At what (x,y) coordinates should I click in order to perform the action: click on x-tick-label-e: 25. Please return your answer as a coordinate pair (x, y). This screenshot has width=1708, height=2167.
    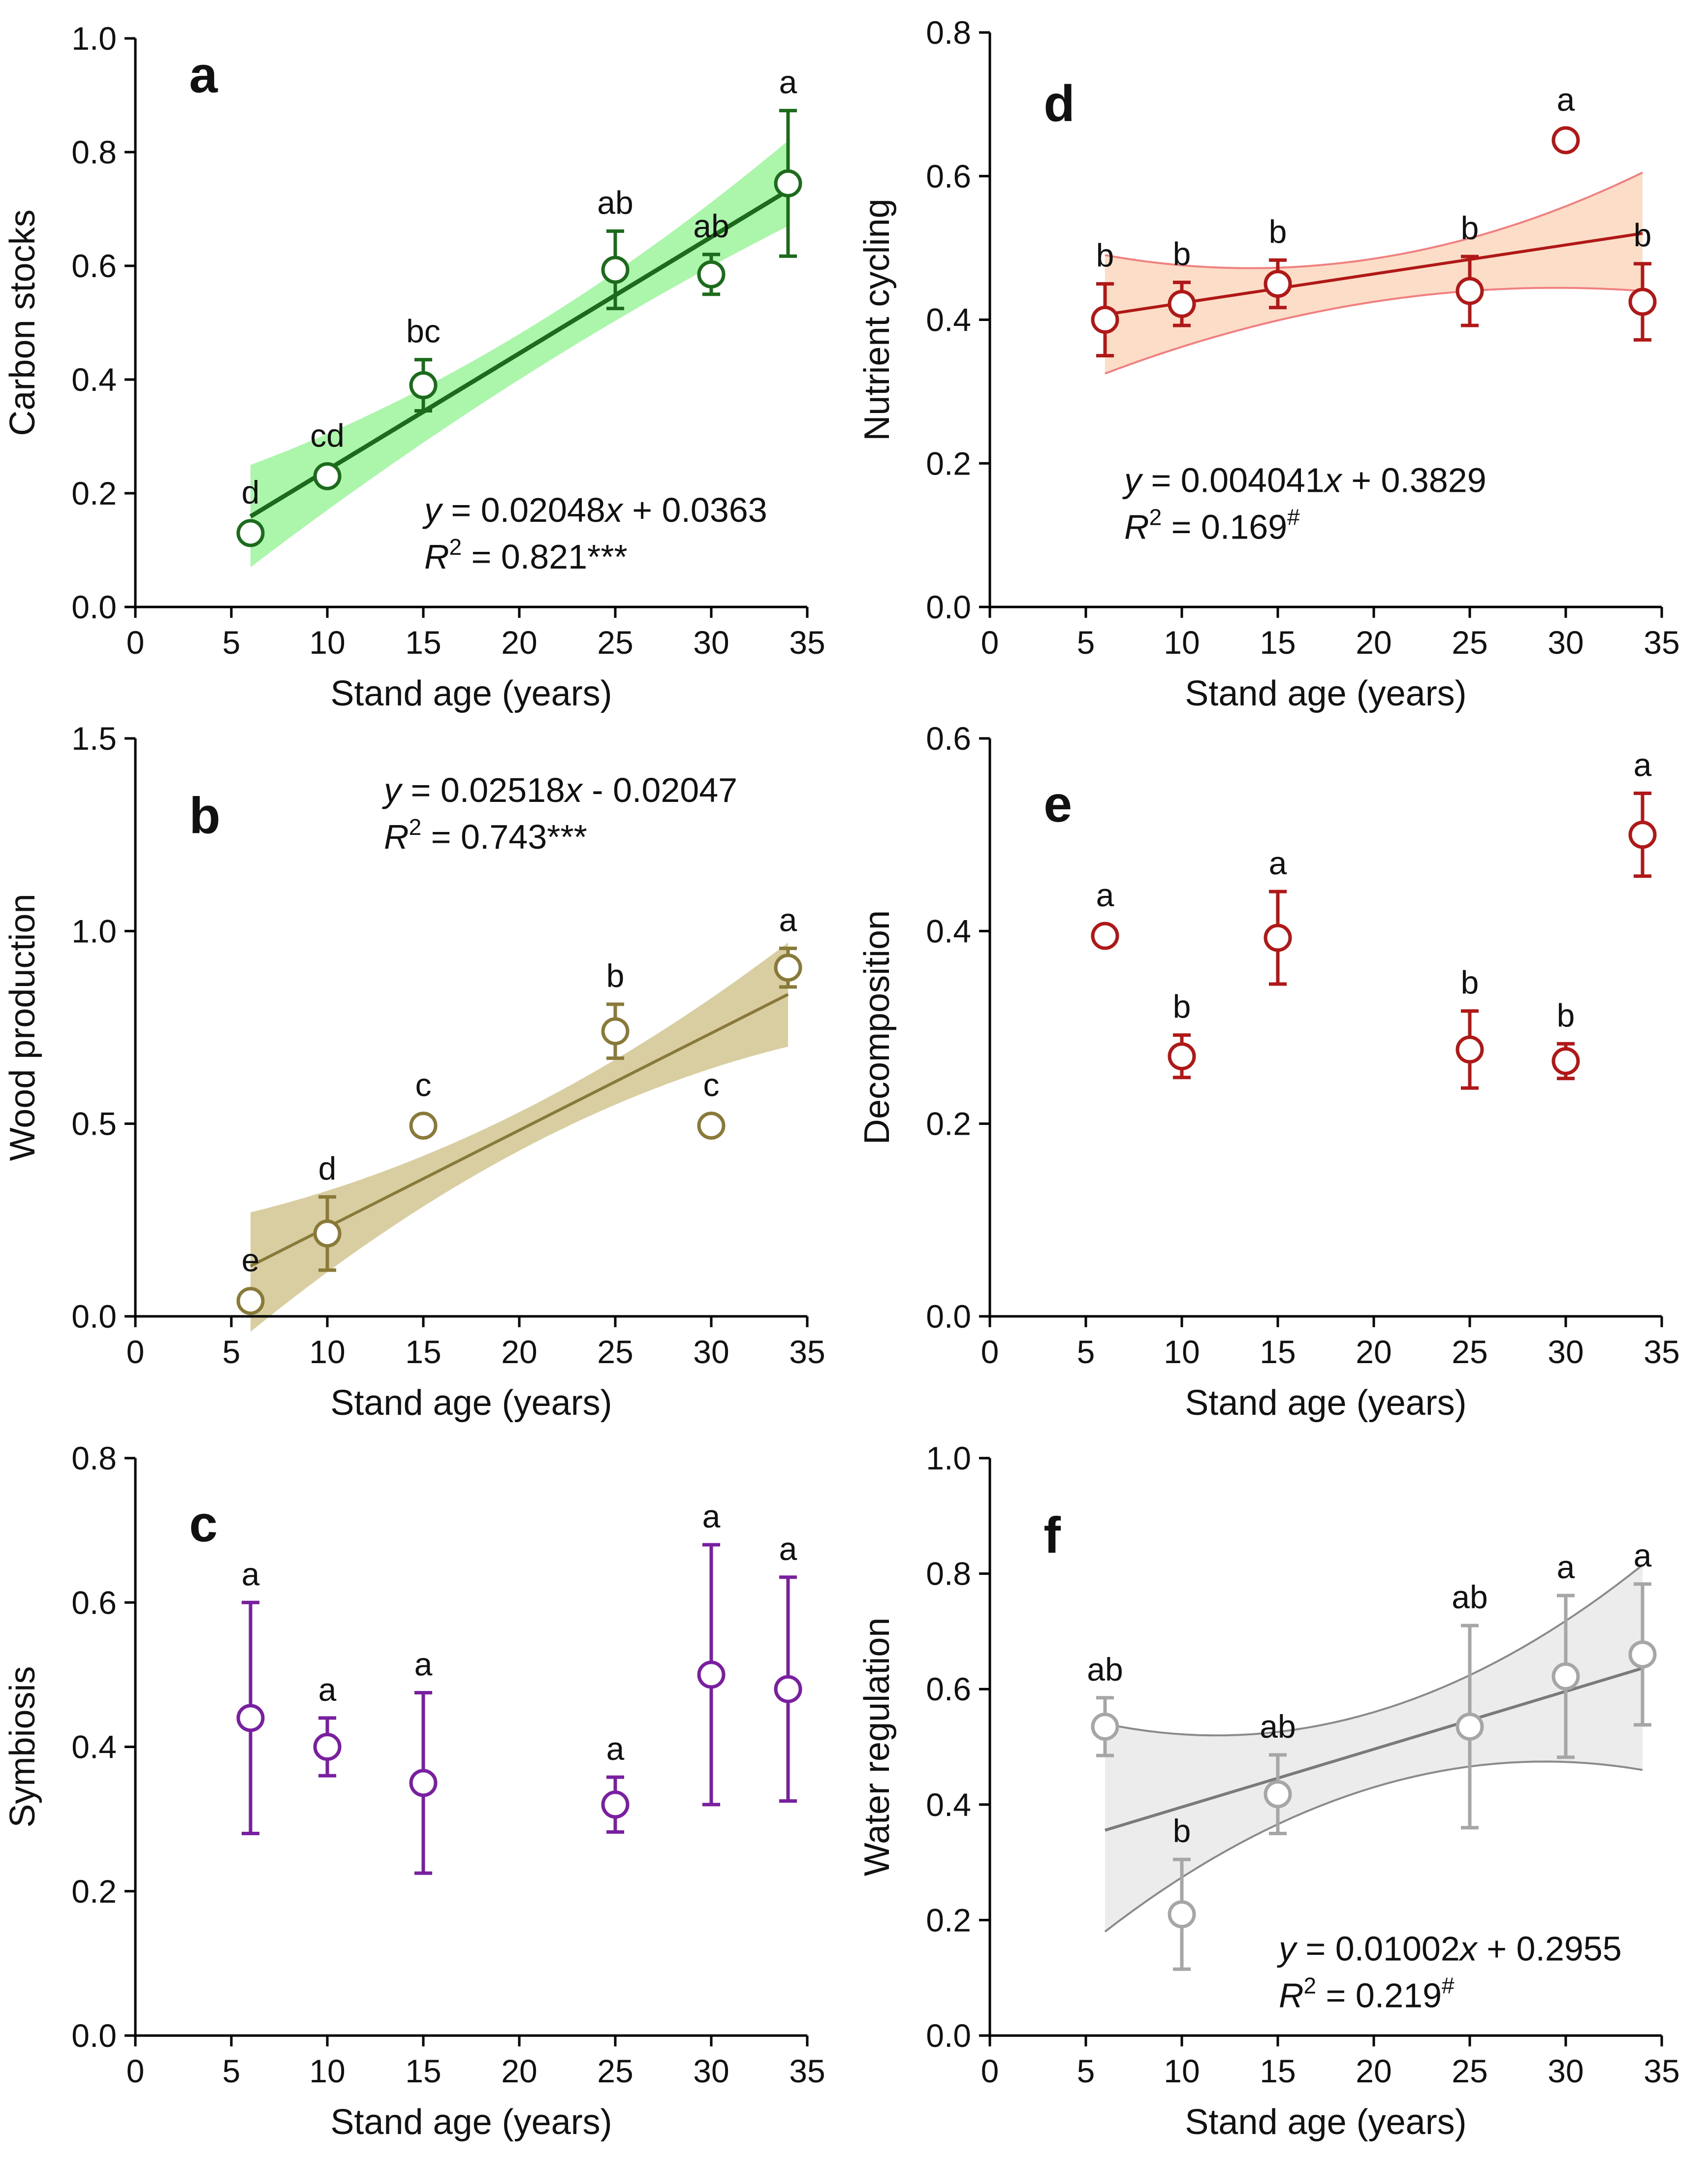
    Looking at the image, I should click on (1469, 1352).